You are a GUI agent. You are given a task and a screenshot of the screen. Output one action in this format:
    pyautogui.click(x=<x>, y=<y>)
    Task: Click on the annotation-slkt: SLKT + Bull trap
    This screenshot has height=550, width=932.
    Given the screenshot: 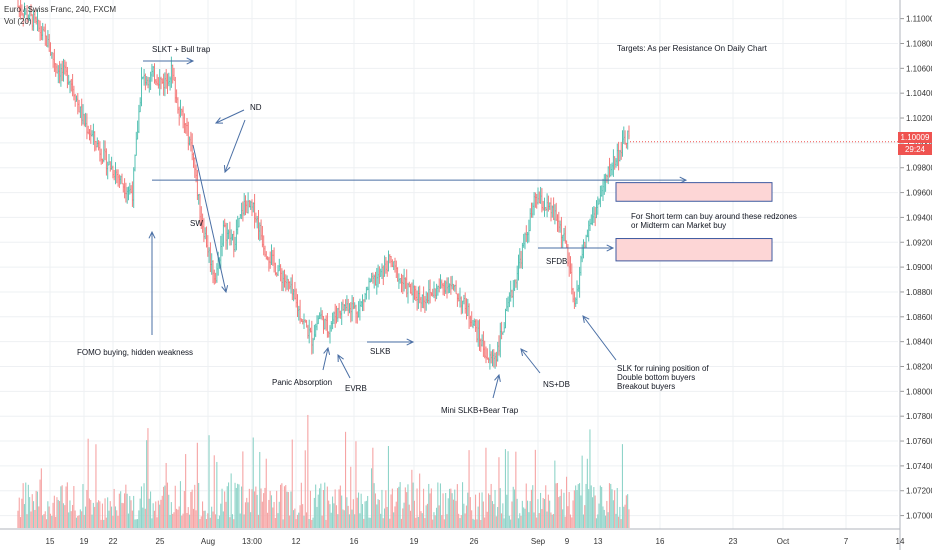 What is the action you would take?
    pyautogui.click(x=181, y=49)
    